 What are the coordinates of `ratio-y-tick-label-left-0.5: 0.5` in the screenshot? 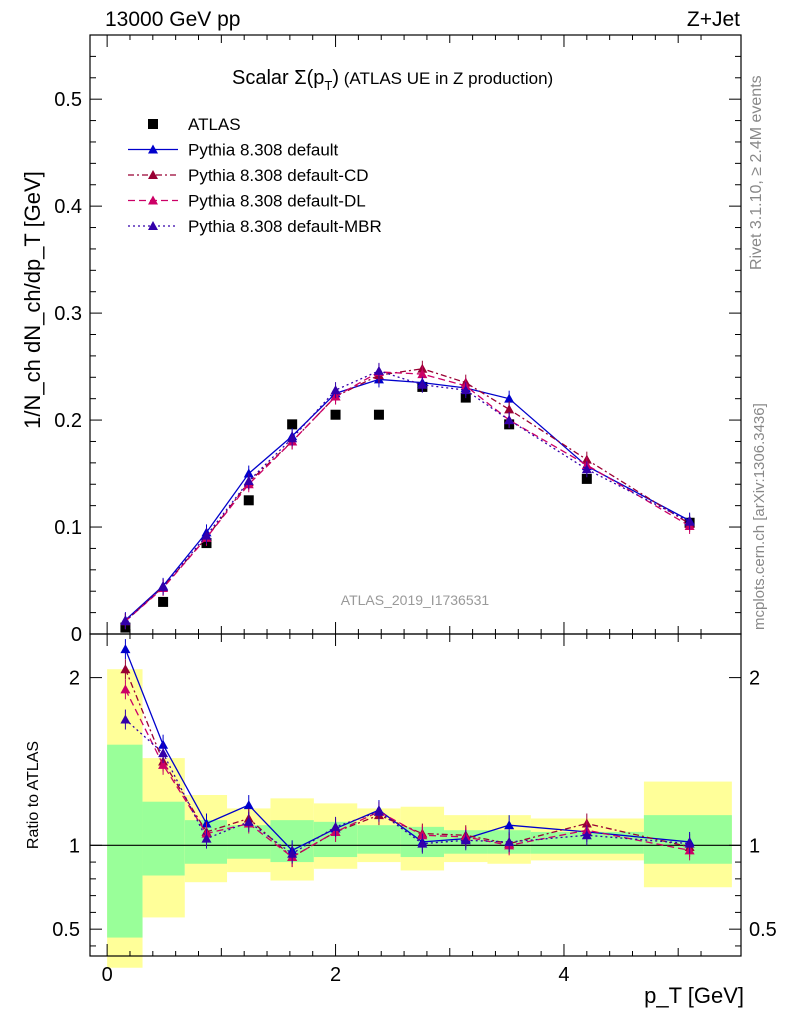 It's located at (66, 930).